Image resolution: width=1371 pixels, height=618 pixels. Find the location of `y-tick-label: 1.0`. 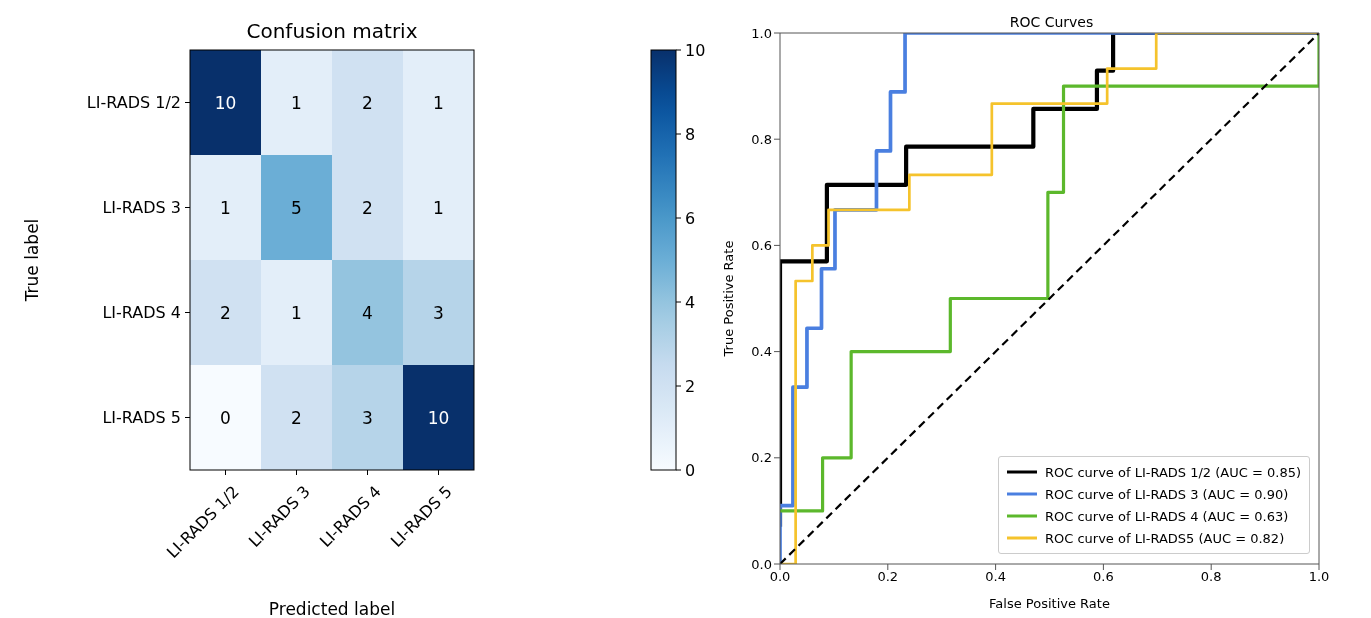

y-tick-label: 1.0 is located at coordinates (761, 33).